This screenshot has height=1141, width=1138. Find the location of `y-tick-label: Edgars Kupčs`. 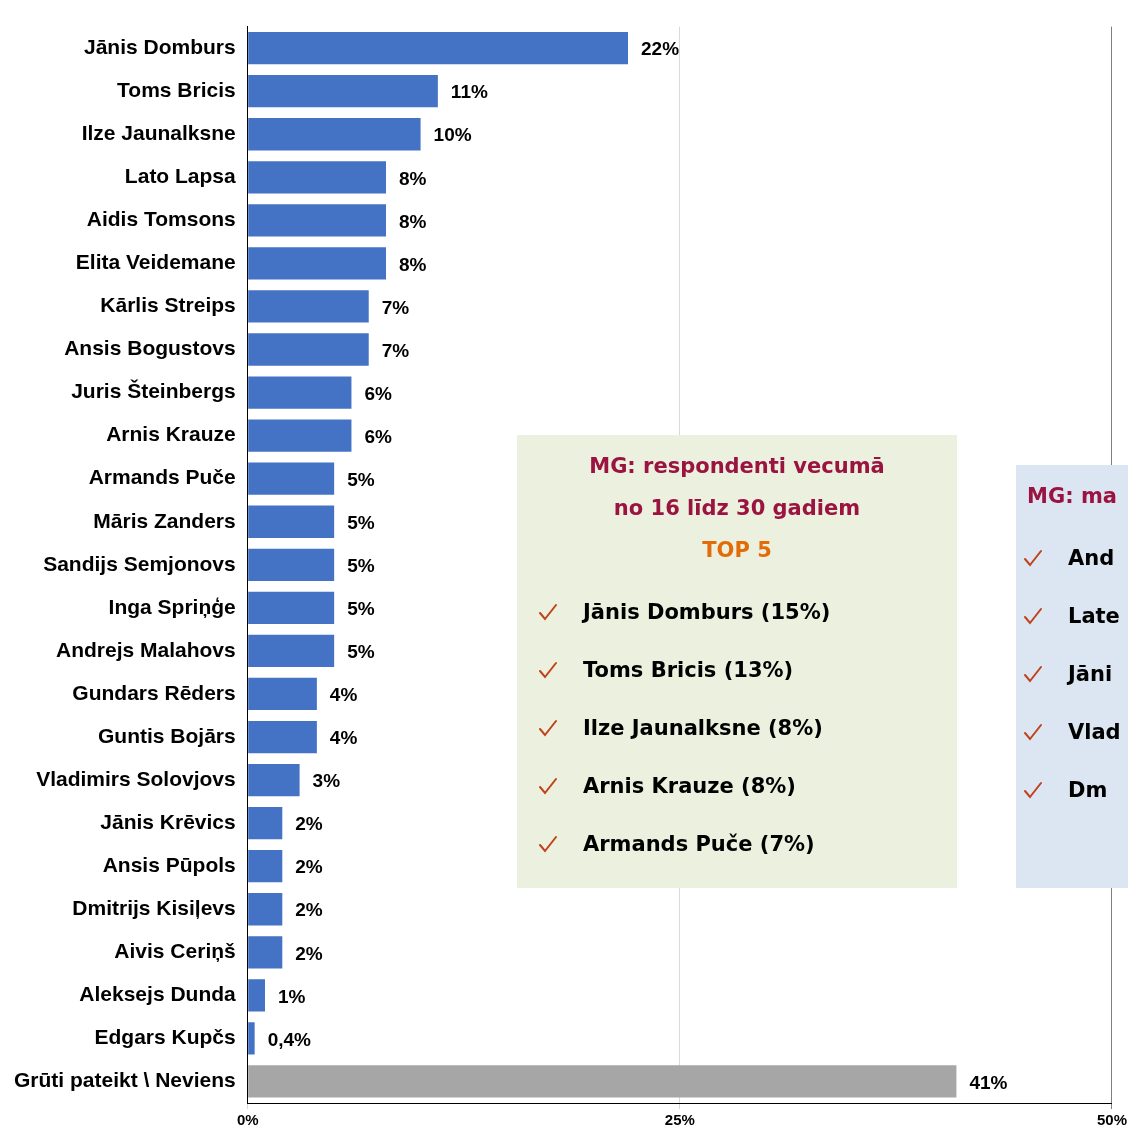

y-tick-label: Edgars Kupčs is located at coordinates (165, 1037).